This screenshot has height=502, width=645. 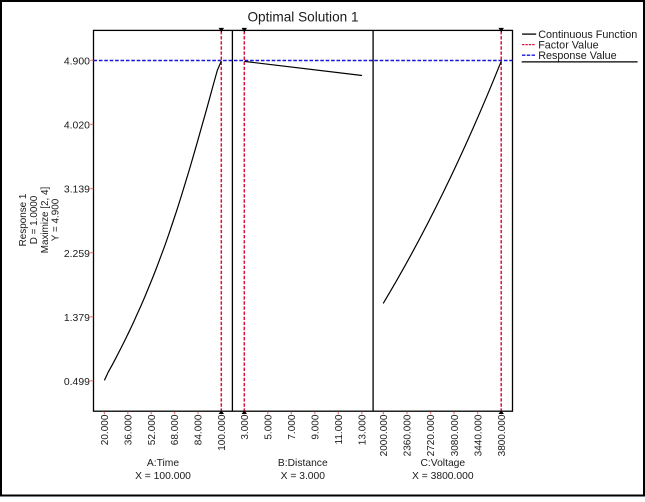 I want to click on svg-text: 2720.000, so click(x=431, y=435).